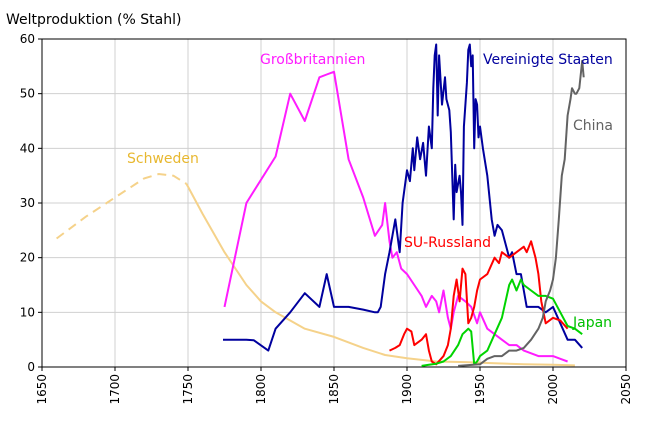 This screenshot has height=423, width=645. What do you see at coordinates (593, 126) in the screenshot?
I see `label-china: China` at bounding box center [593, 126].